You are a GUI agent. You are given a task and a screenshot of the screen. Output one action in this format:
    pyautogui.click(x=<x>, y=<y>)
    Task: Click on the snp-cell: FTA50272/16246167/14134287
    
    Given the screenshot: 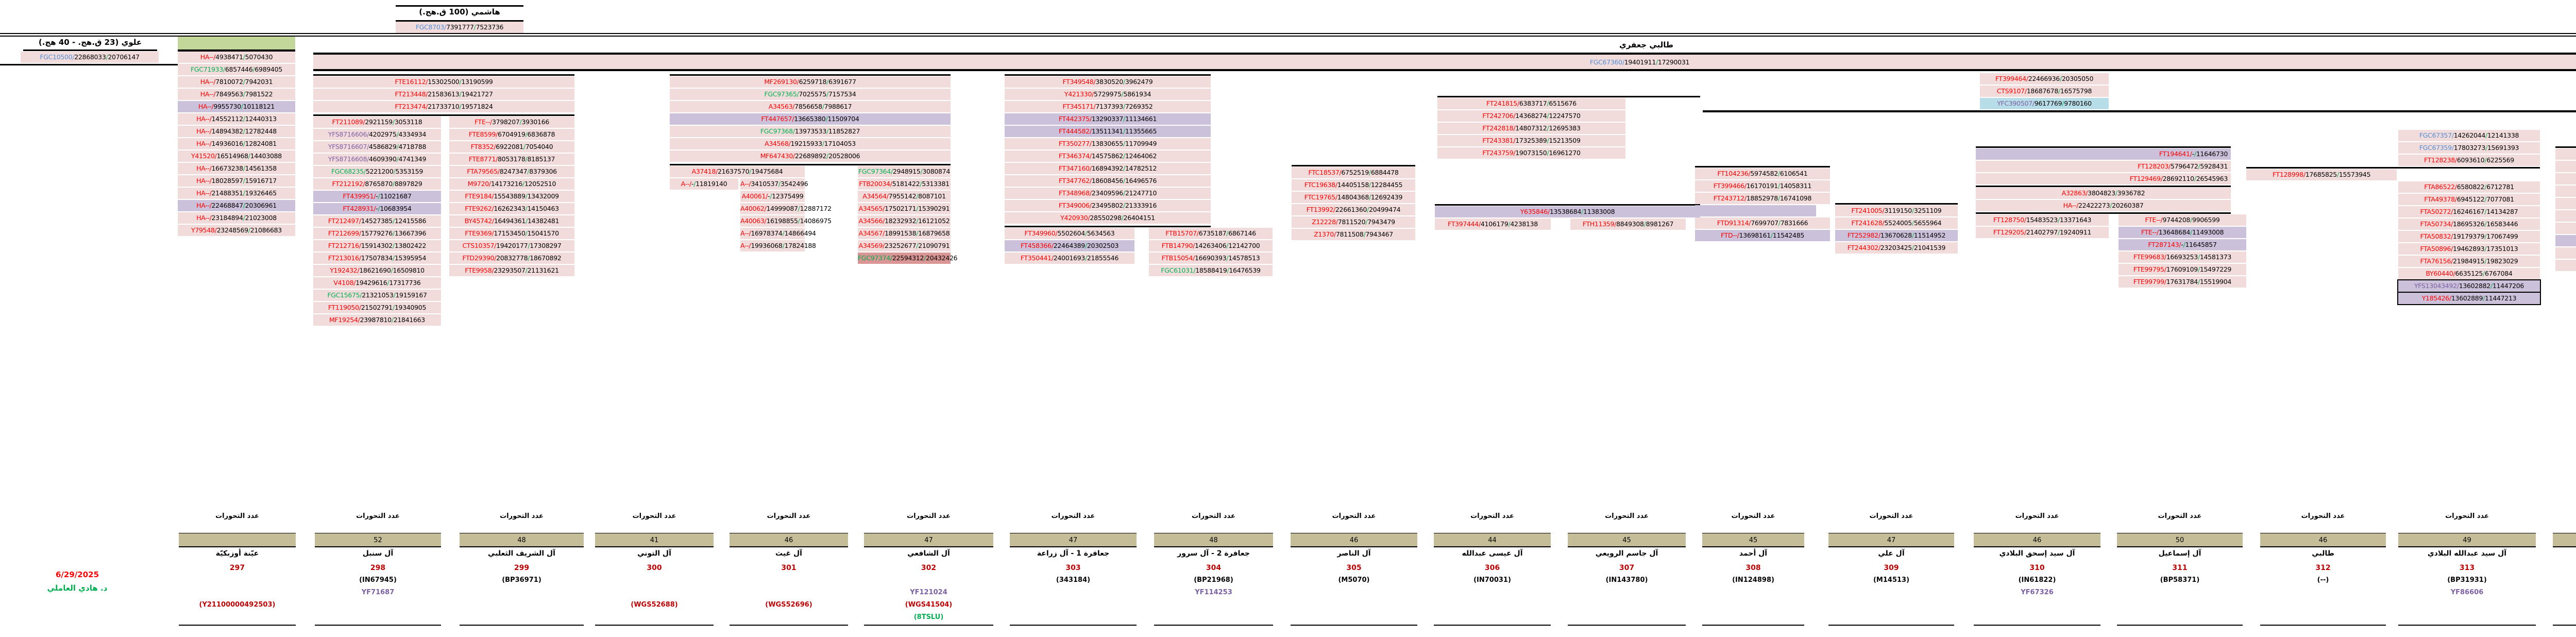 What is the action you would take?
    pyautogui.click(x=2469, y=211)
    